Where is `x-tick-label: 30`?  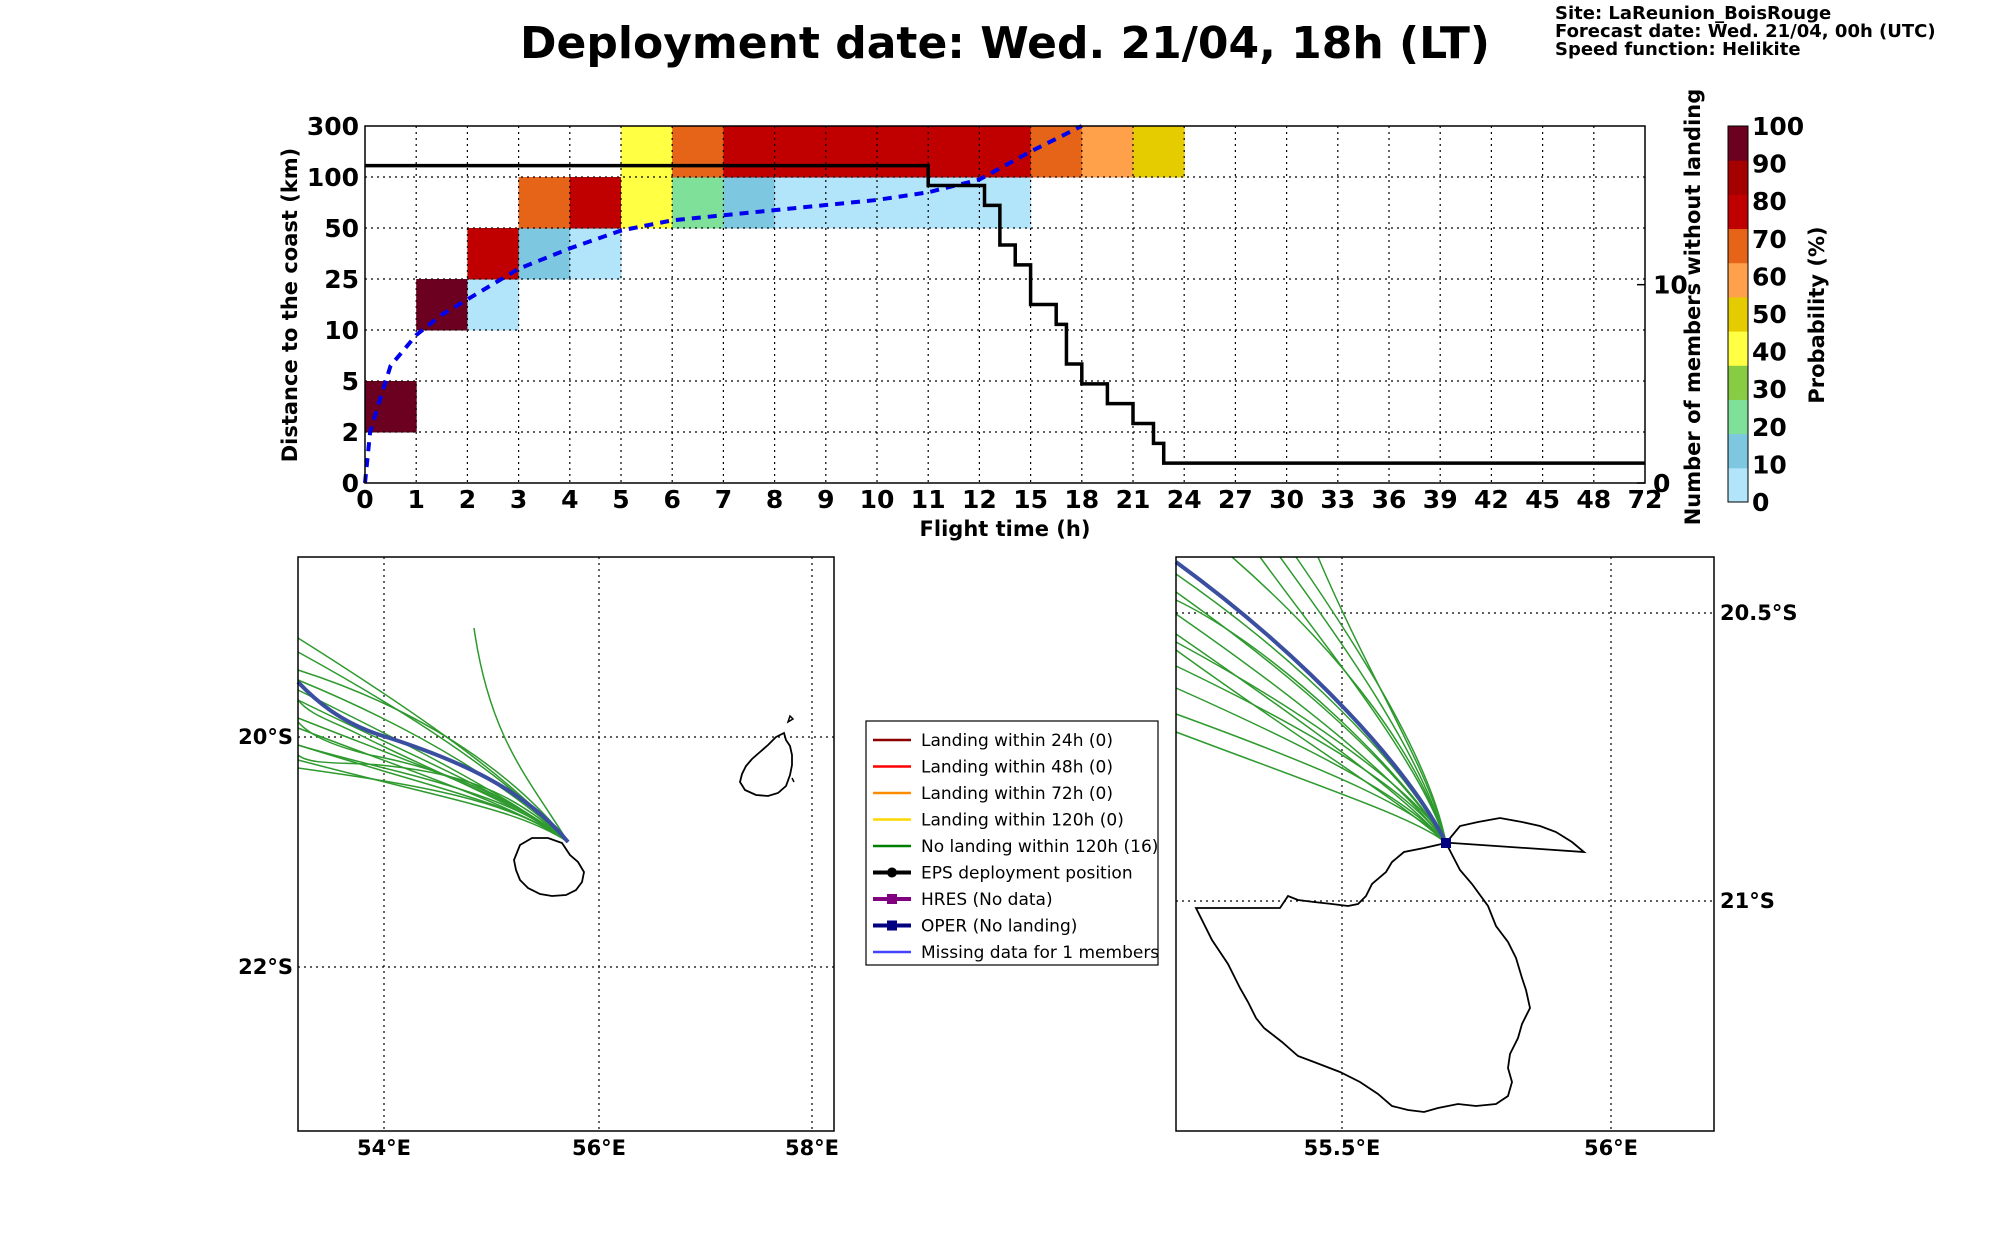 x-tick-label: 30 is located at coordinates (1286, 499).